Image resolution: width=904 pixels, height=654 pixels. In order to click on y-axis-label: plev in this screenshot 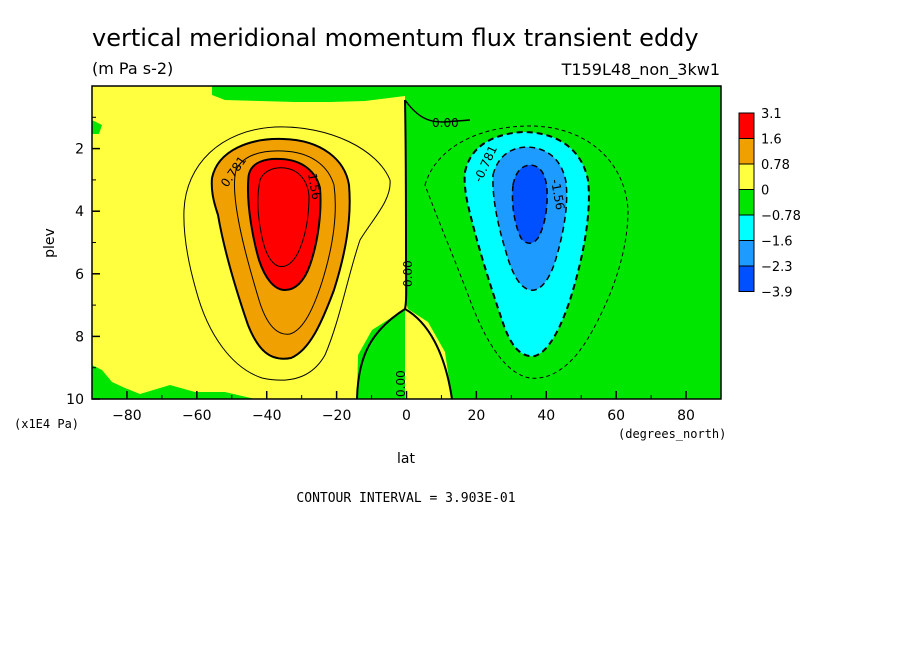, I will do `click(50, 243)`.